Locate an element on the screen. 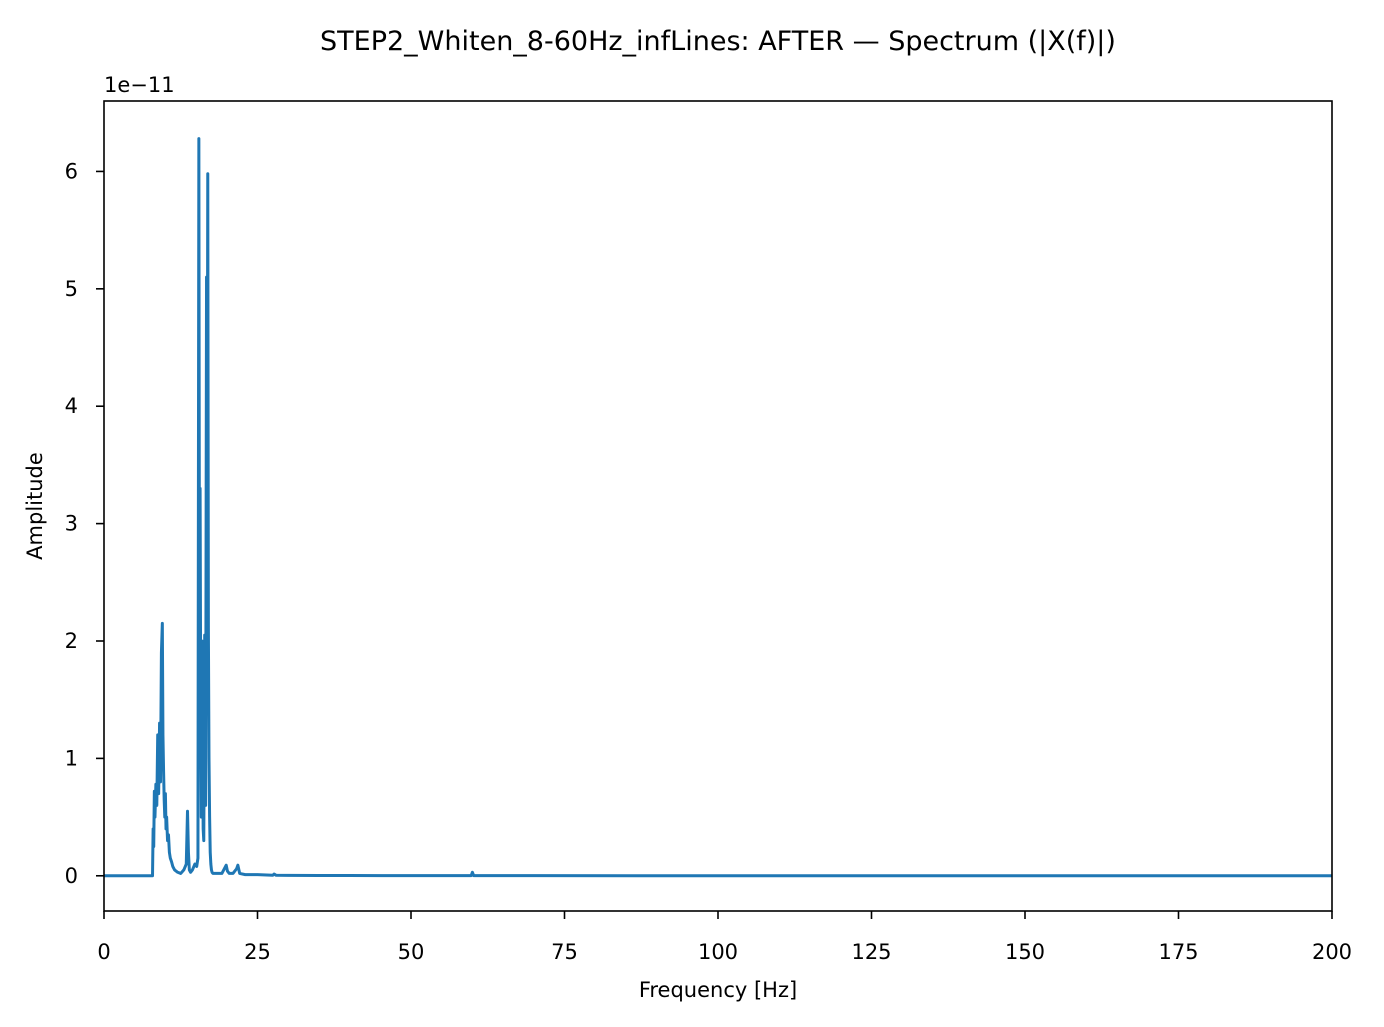  x-tick-label: 25 is located at coordinates (257, 952).